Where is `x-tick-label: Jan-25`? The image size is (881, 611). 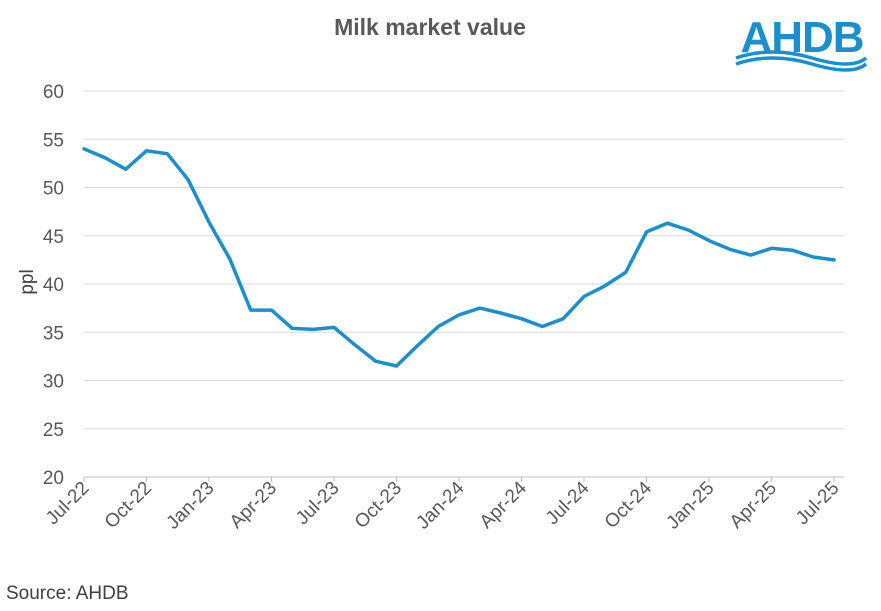 x-tick-label: Jan-25 is located at coordinates (691, 506).